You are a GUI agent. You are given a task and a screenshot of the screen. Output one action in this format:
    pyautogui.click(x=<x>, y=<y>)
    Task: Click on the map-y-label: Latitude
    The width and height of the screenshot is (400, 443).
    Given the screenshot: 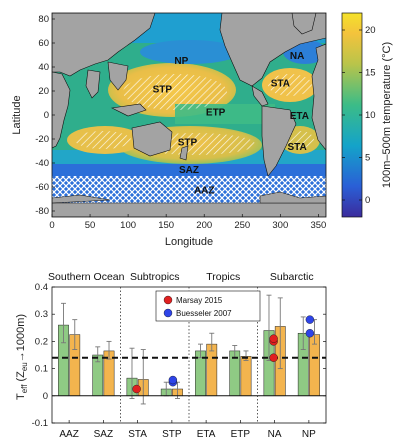 What is the action you would take?
    pyautogui.click(x=17, y=114)
    